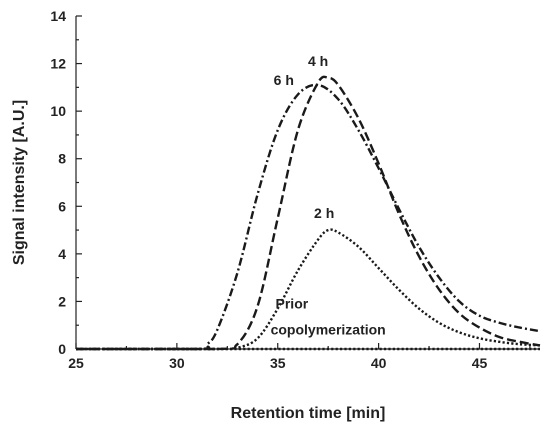 This screenshot has width=550, height=430. What do you see at coordinates (284, 80) in the screenshot?
I see `annotation-label: 6 h` at bounding box center [284, 80].